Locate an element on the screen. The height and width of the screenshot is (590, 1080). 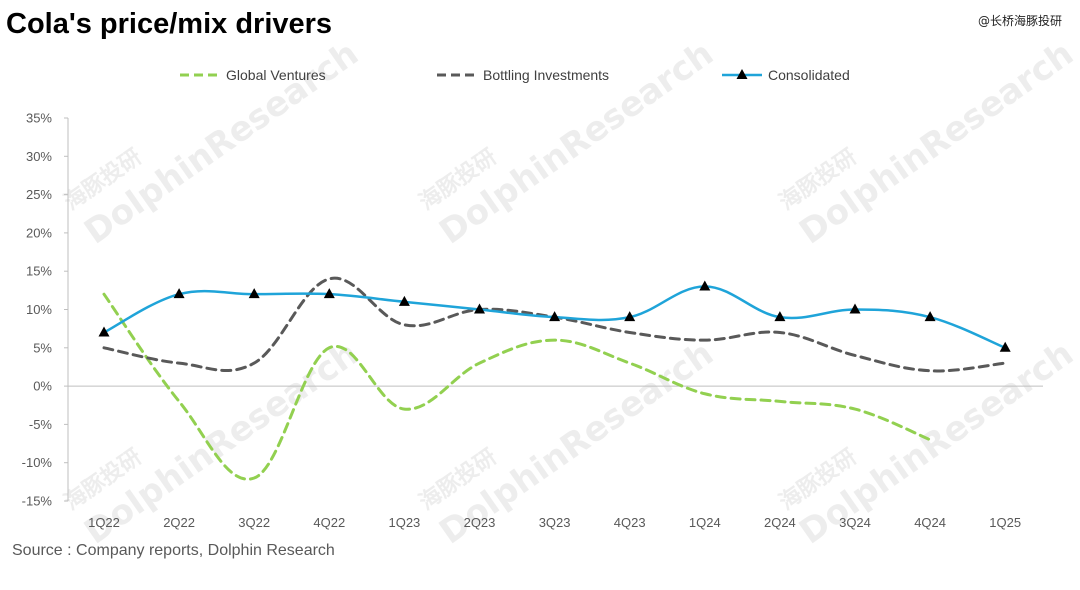
x-tick-label: 2Q24 is located at coordinates (780, 522).